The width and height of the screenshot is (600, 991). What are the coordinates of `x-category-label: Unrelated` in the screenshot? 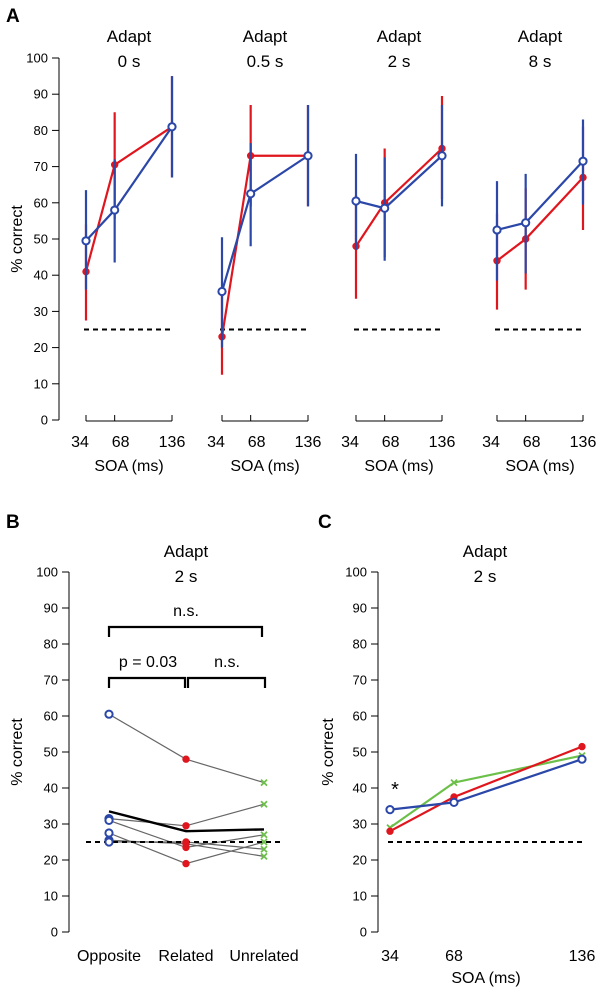 It's located at (263, 956).